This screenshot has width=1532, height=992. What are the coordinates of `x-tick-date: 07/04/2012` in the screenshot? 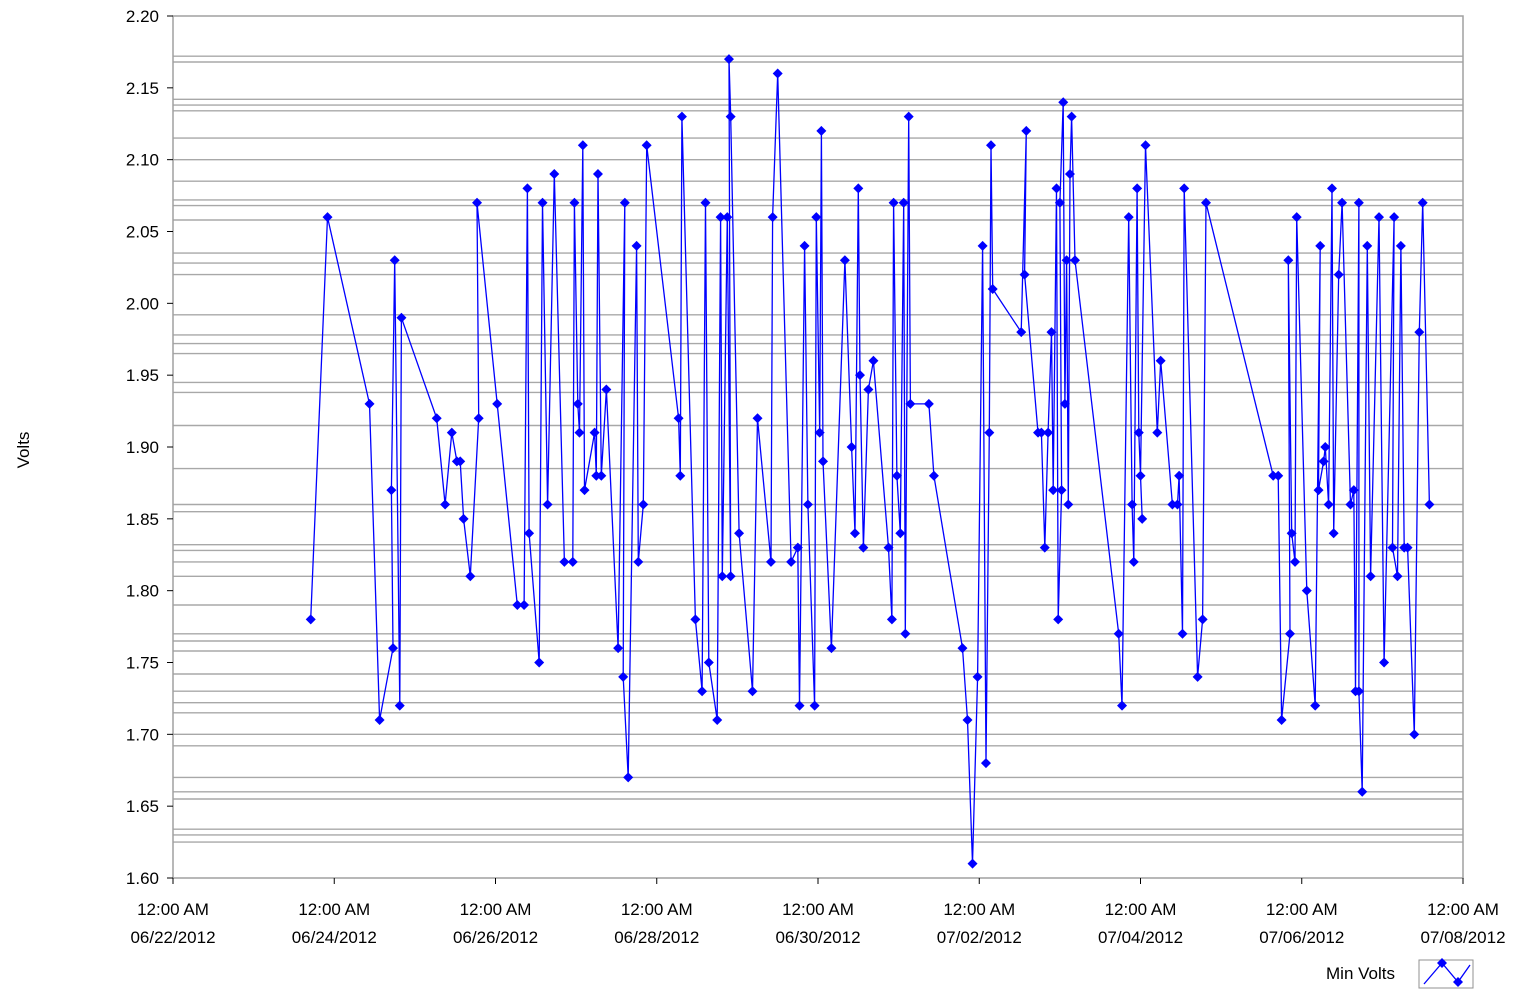 It's located at (1140, 937).